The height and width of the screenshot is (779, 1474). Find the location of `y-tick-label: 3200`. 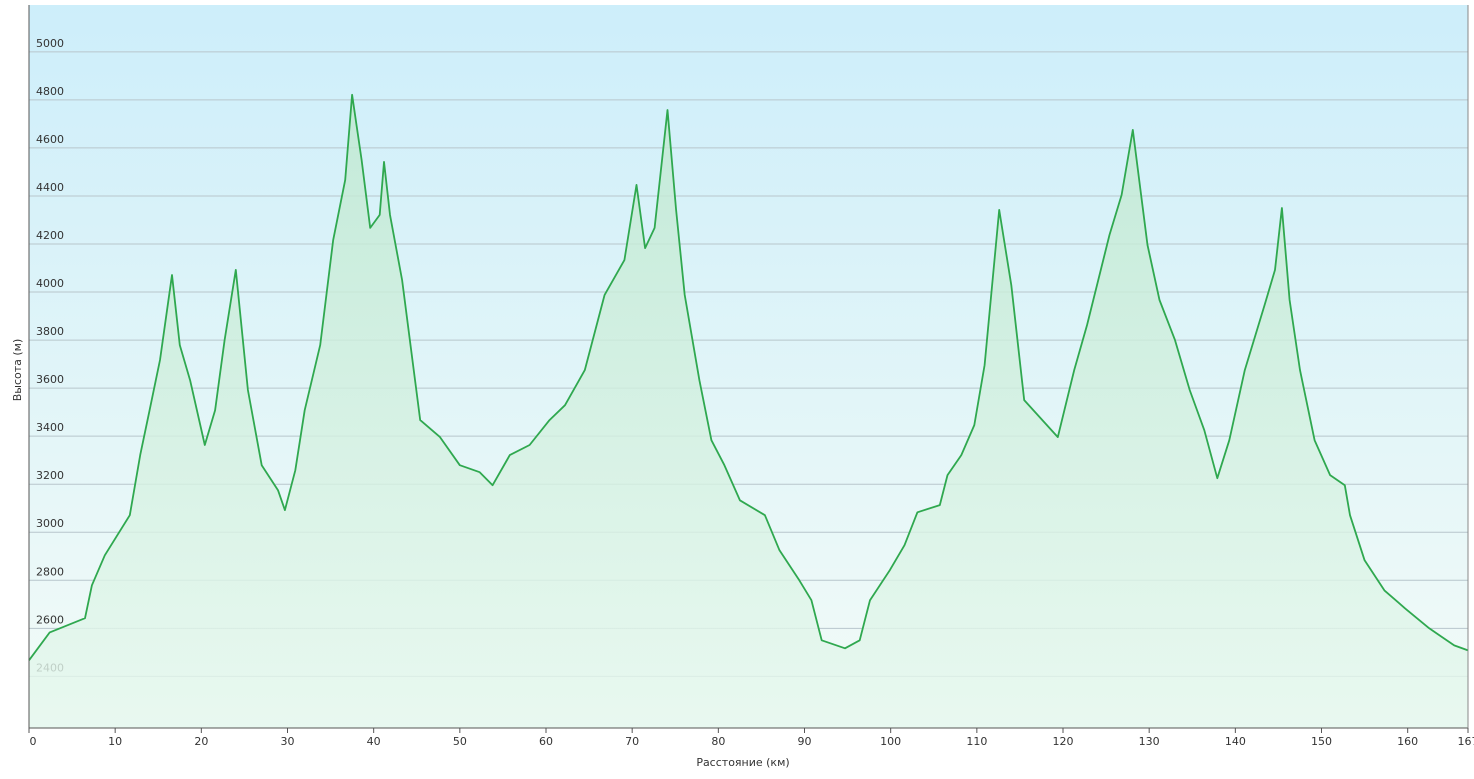

y-tick-label: 3200 is located at coordinates (50, 475).